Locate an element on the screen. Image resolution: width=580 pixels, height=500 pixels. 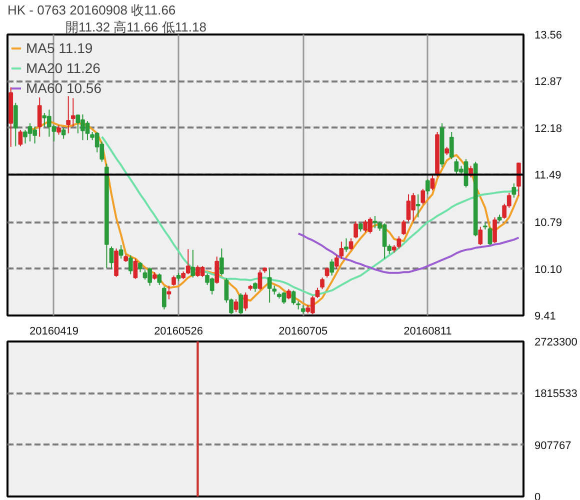
line-series is located at coordinates (408, 253).